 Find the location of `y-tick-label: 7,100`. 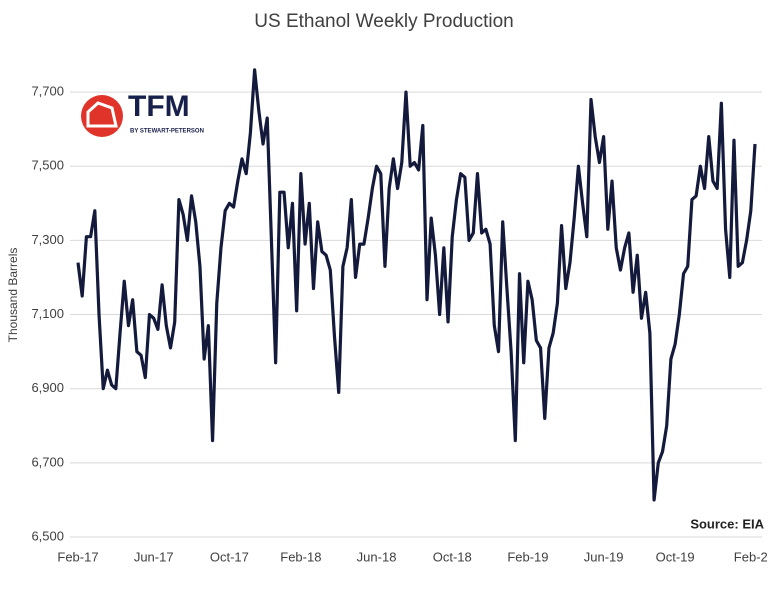

y-tick-label: 7,100 is located at coordinates (47, 313).